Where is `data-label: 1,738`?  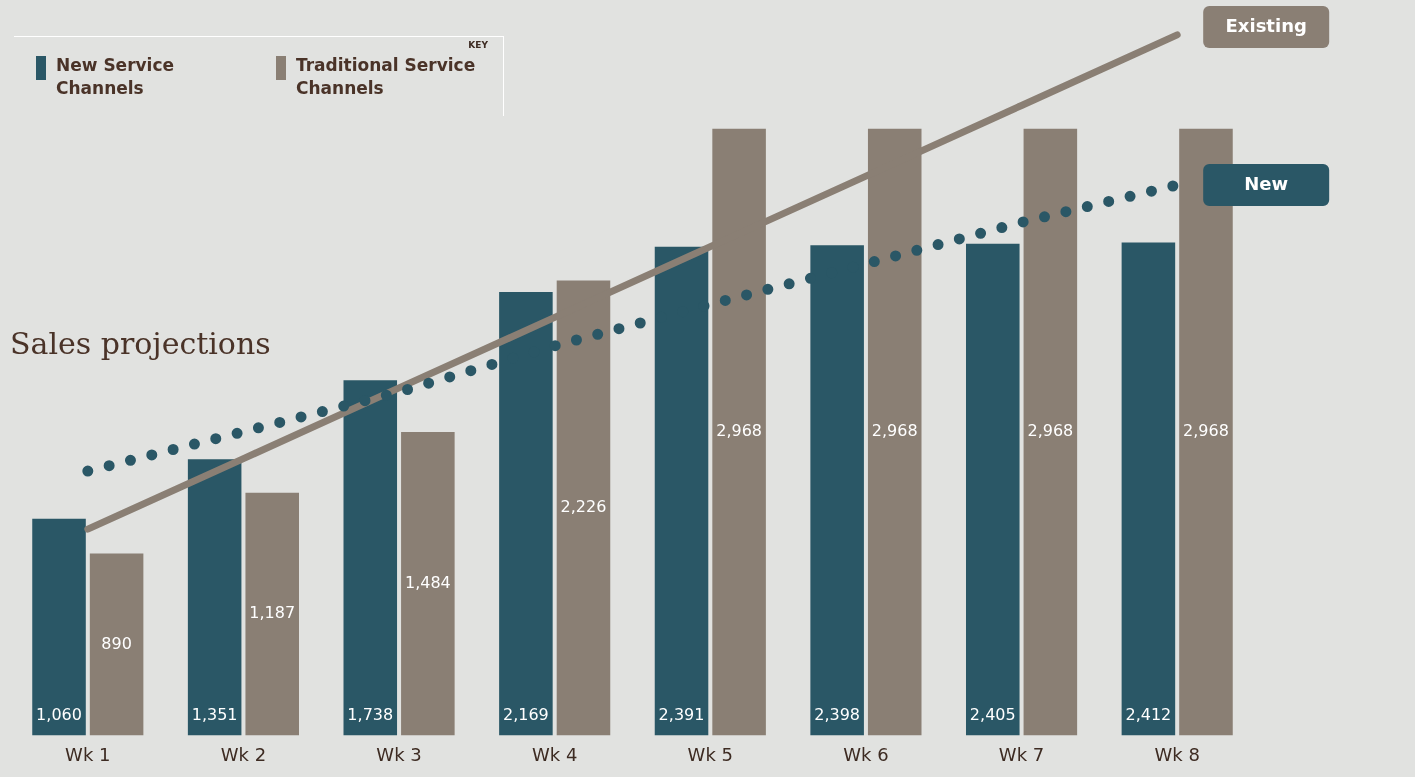
data-label: 1,738 is located at coordinates (370, 714).